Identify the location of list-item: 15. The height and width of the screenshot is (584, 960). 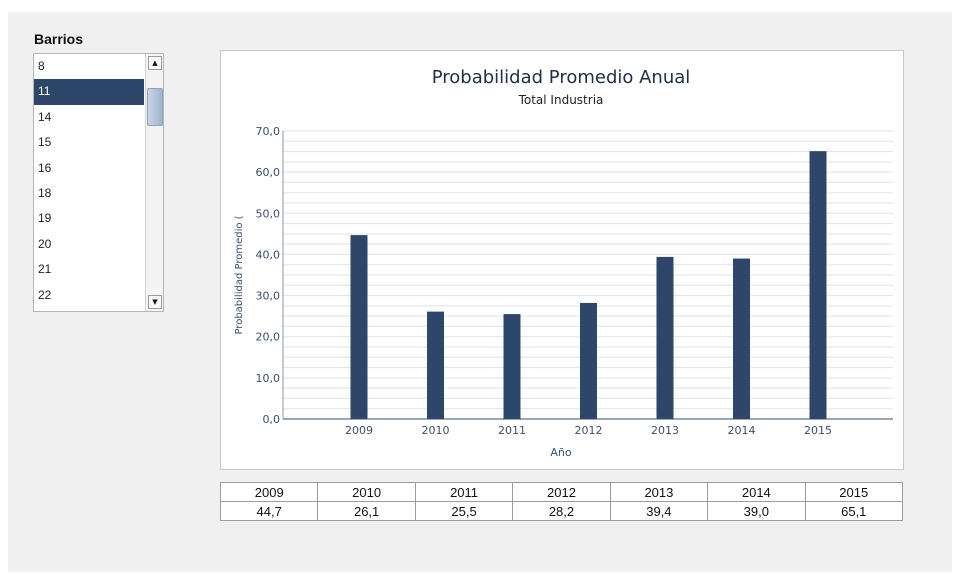
(45, 142).